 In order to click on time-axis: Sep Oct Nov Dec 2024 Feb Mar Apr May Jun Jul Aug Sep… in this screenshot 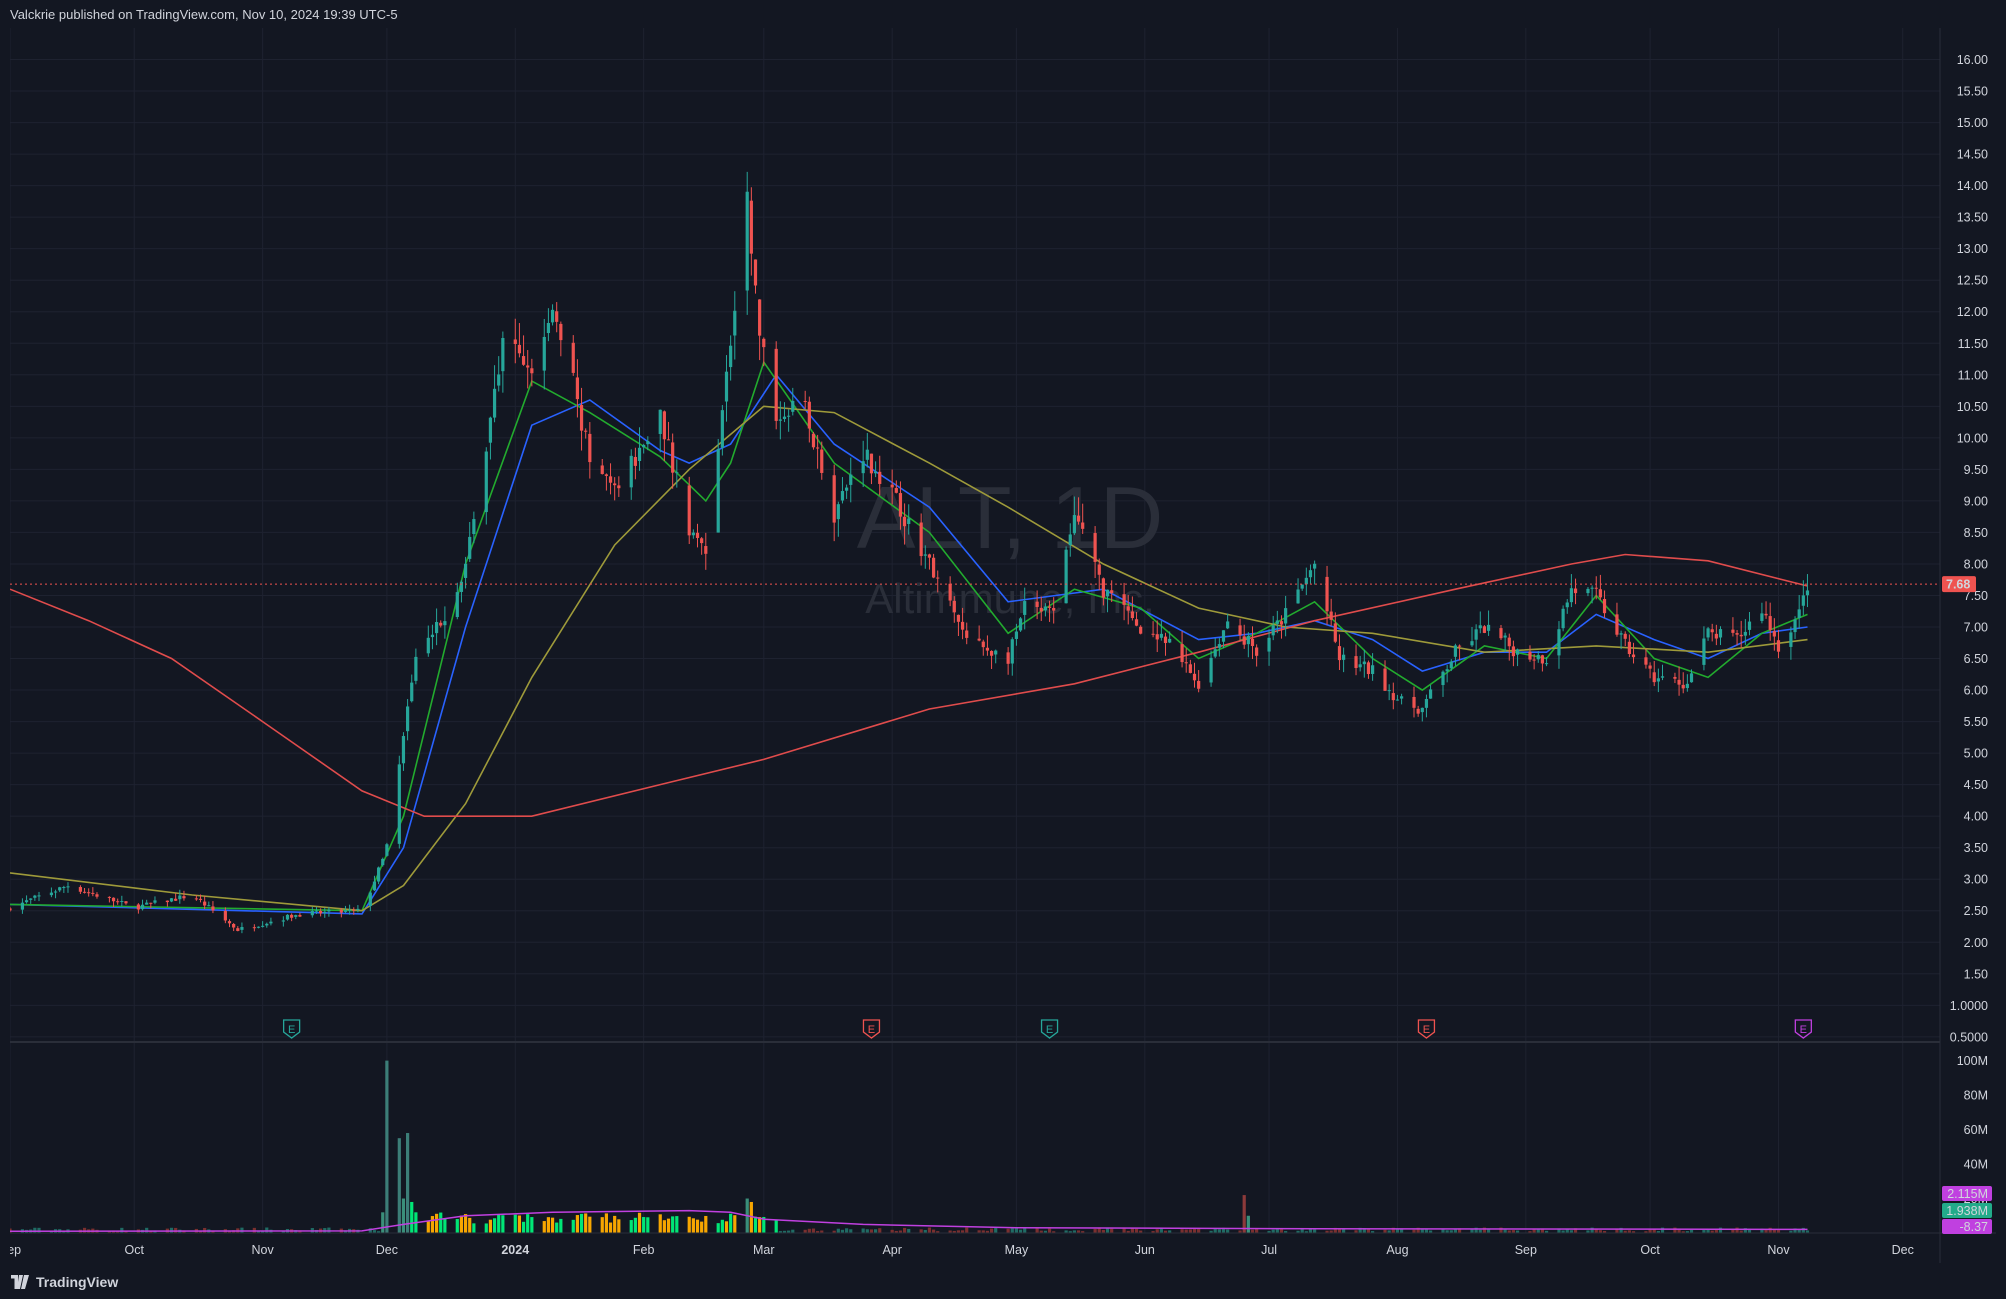, I will do `click(962, 1250)`.